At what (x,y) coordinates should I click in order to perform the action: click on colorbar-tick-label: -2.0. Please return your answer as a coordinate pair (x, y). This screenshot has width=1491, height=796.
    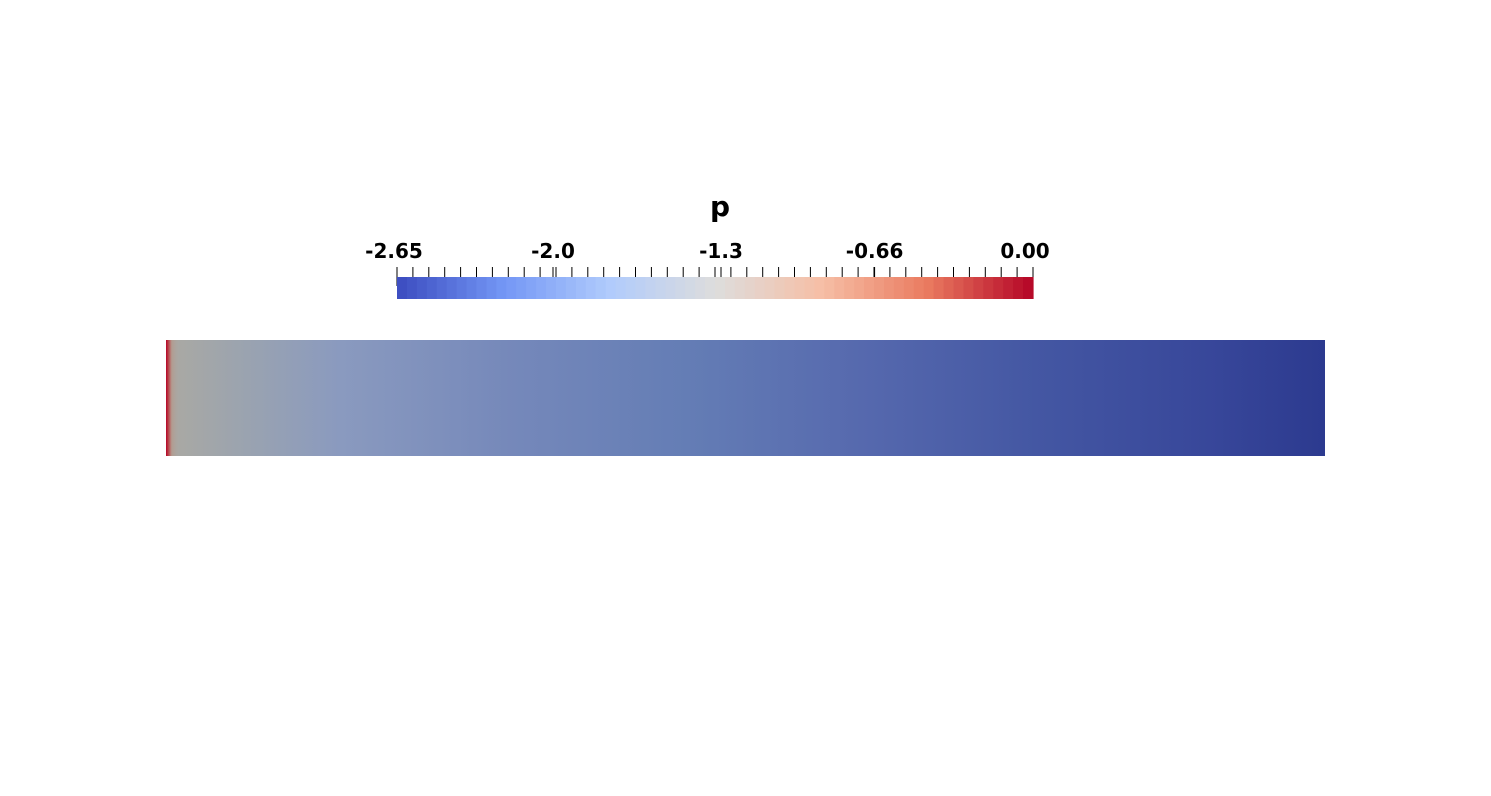
    Looking at the image, I should click on (553, 251).